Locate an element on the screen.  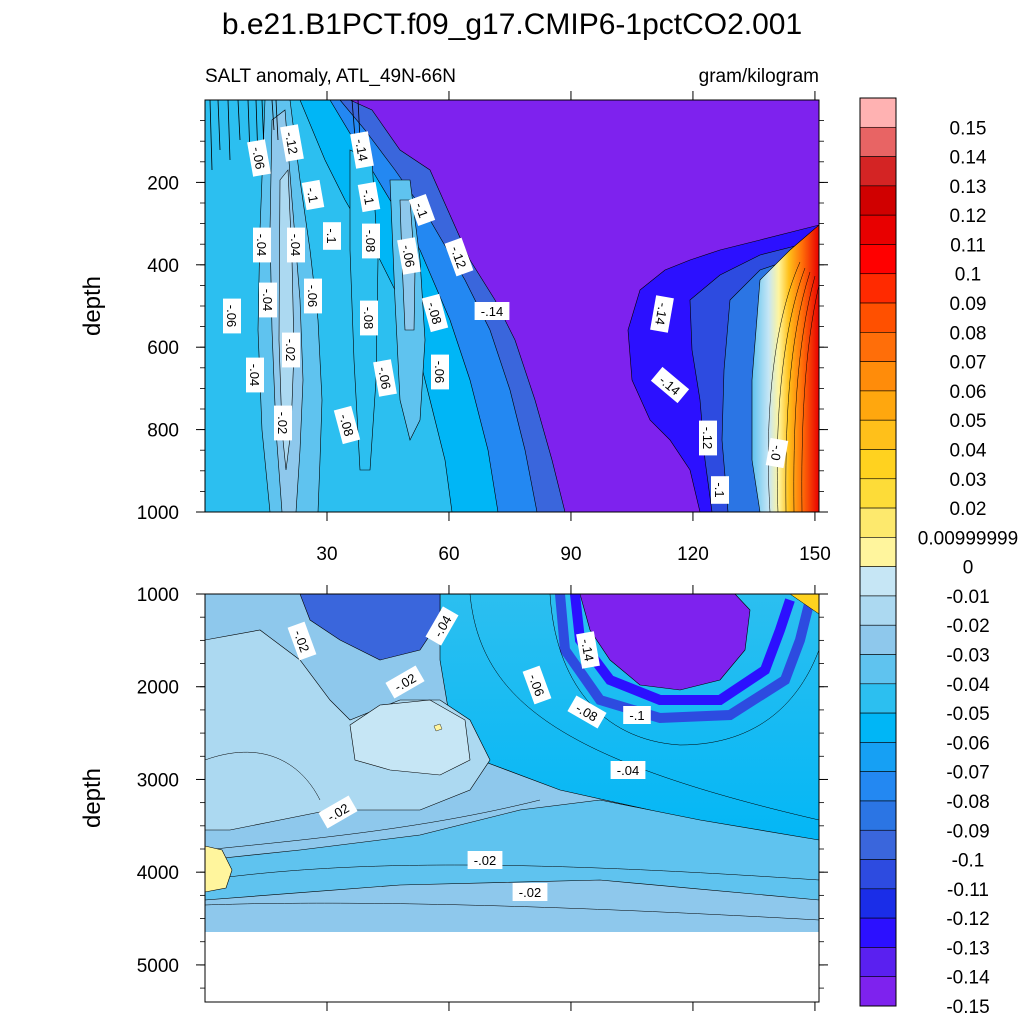
lower-band-shallow-left is located at coordinates (348, 730).